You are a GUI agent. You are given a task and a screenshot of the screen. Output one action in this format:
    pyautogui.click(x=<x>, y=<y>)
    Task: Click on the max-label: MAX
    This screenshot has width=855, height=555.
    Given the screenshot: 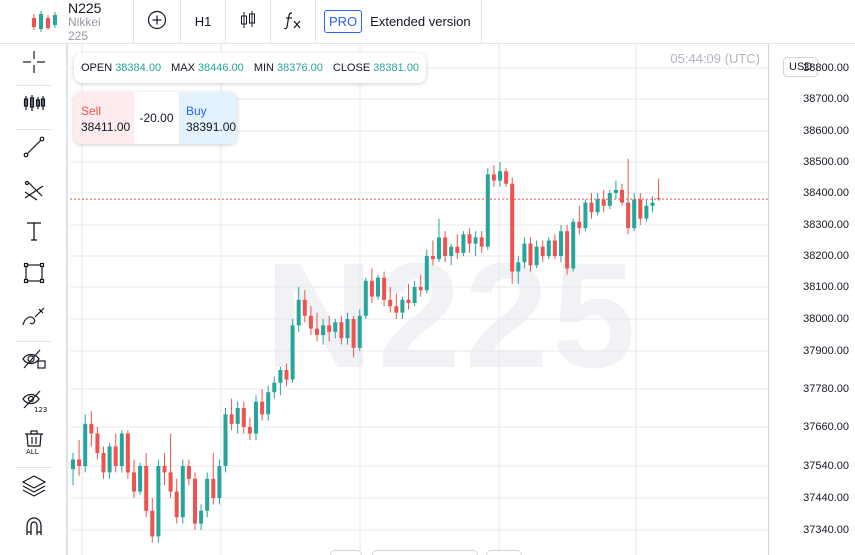 What is the action you would take?
    pyautogui.click(x=183, y=68)
    